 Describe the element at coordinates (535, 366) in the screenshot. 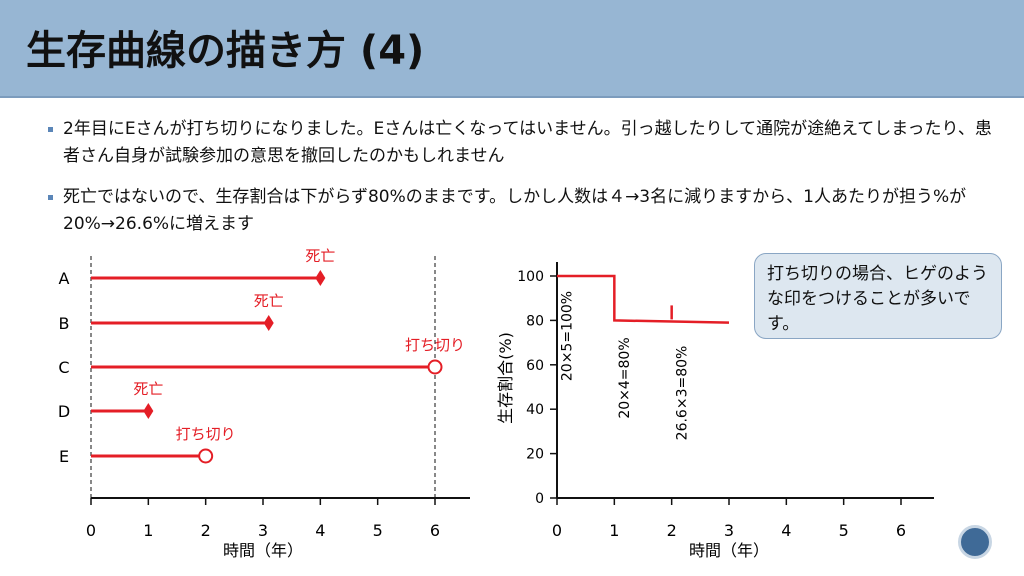

I see `y-tick-label: 60` at that location.